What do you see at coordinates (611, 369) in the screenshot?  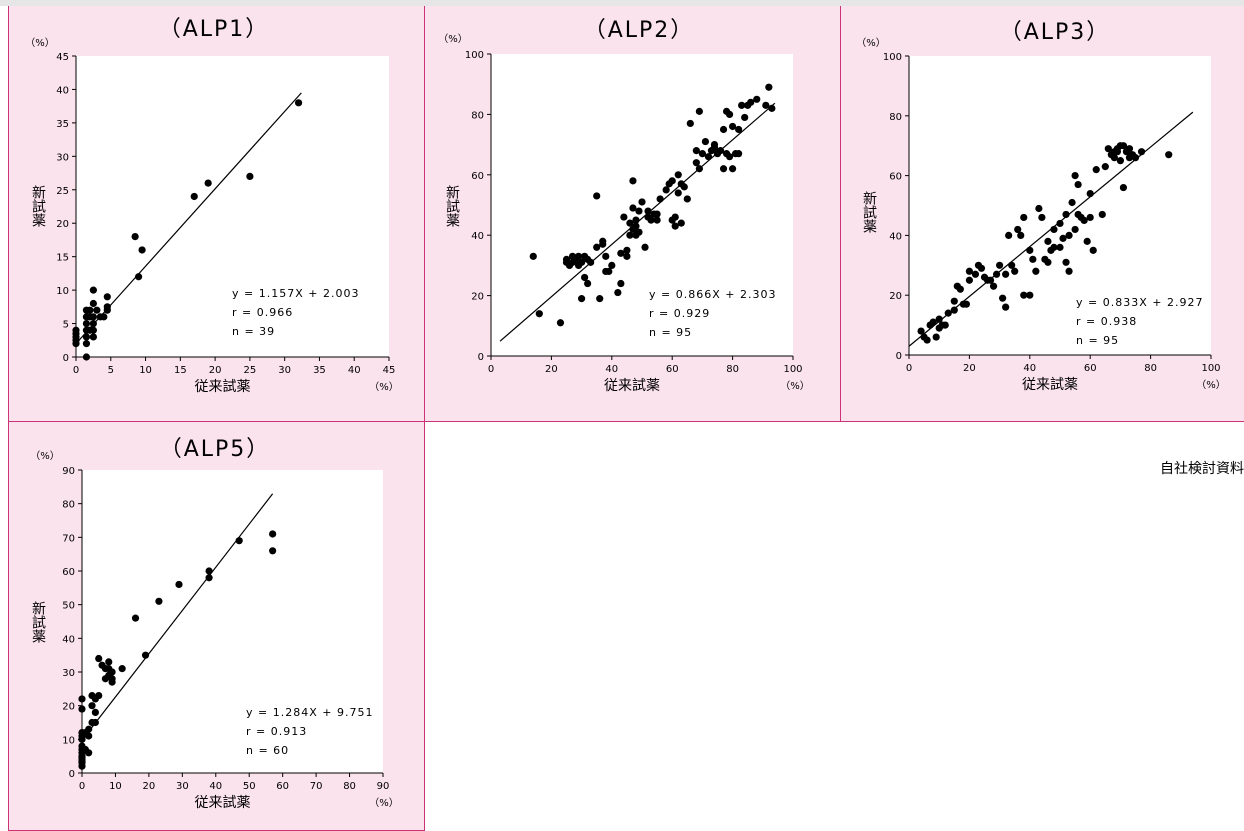 I see `x-tick-label: 40` at bounding box center [611, 369].